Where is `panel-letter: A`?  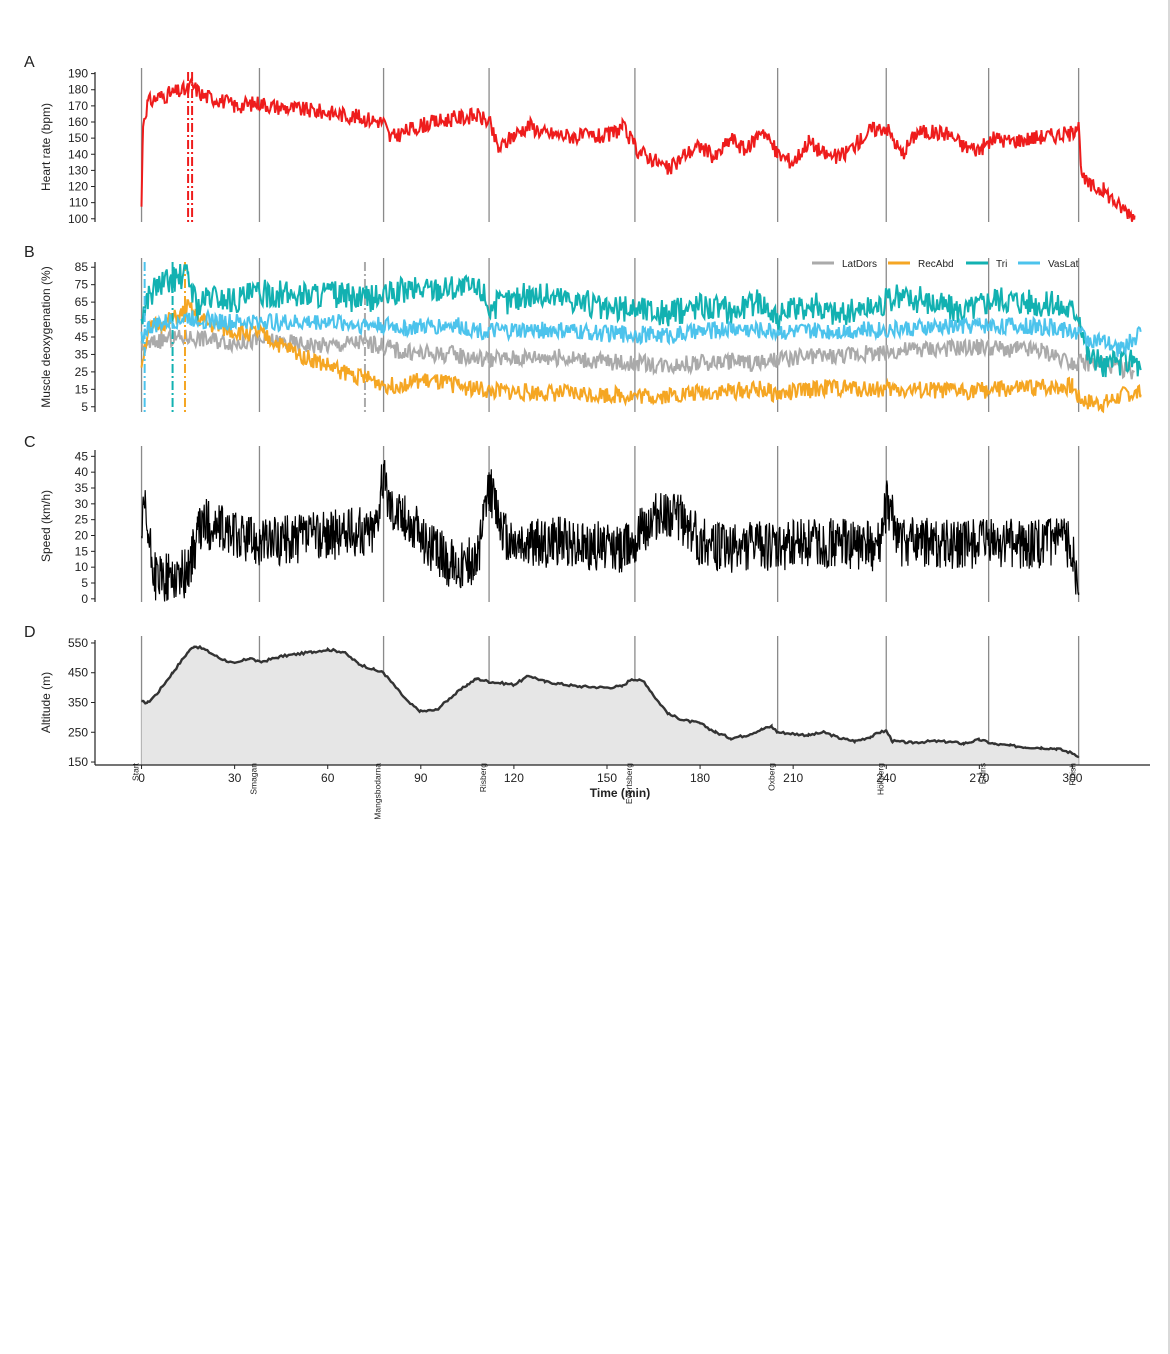
panel-letter: A is located at coordinates (29, 62).